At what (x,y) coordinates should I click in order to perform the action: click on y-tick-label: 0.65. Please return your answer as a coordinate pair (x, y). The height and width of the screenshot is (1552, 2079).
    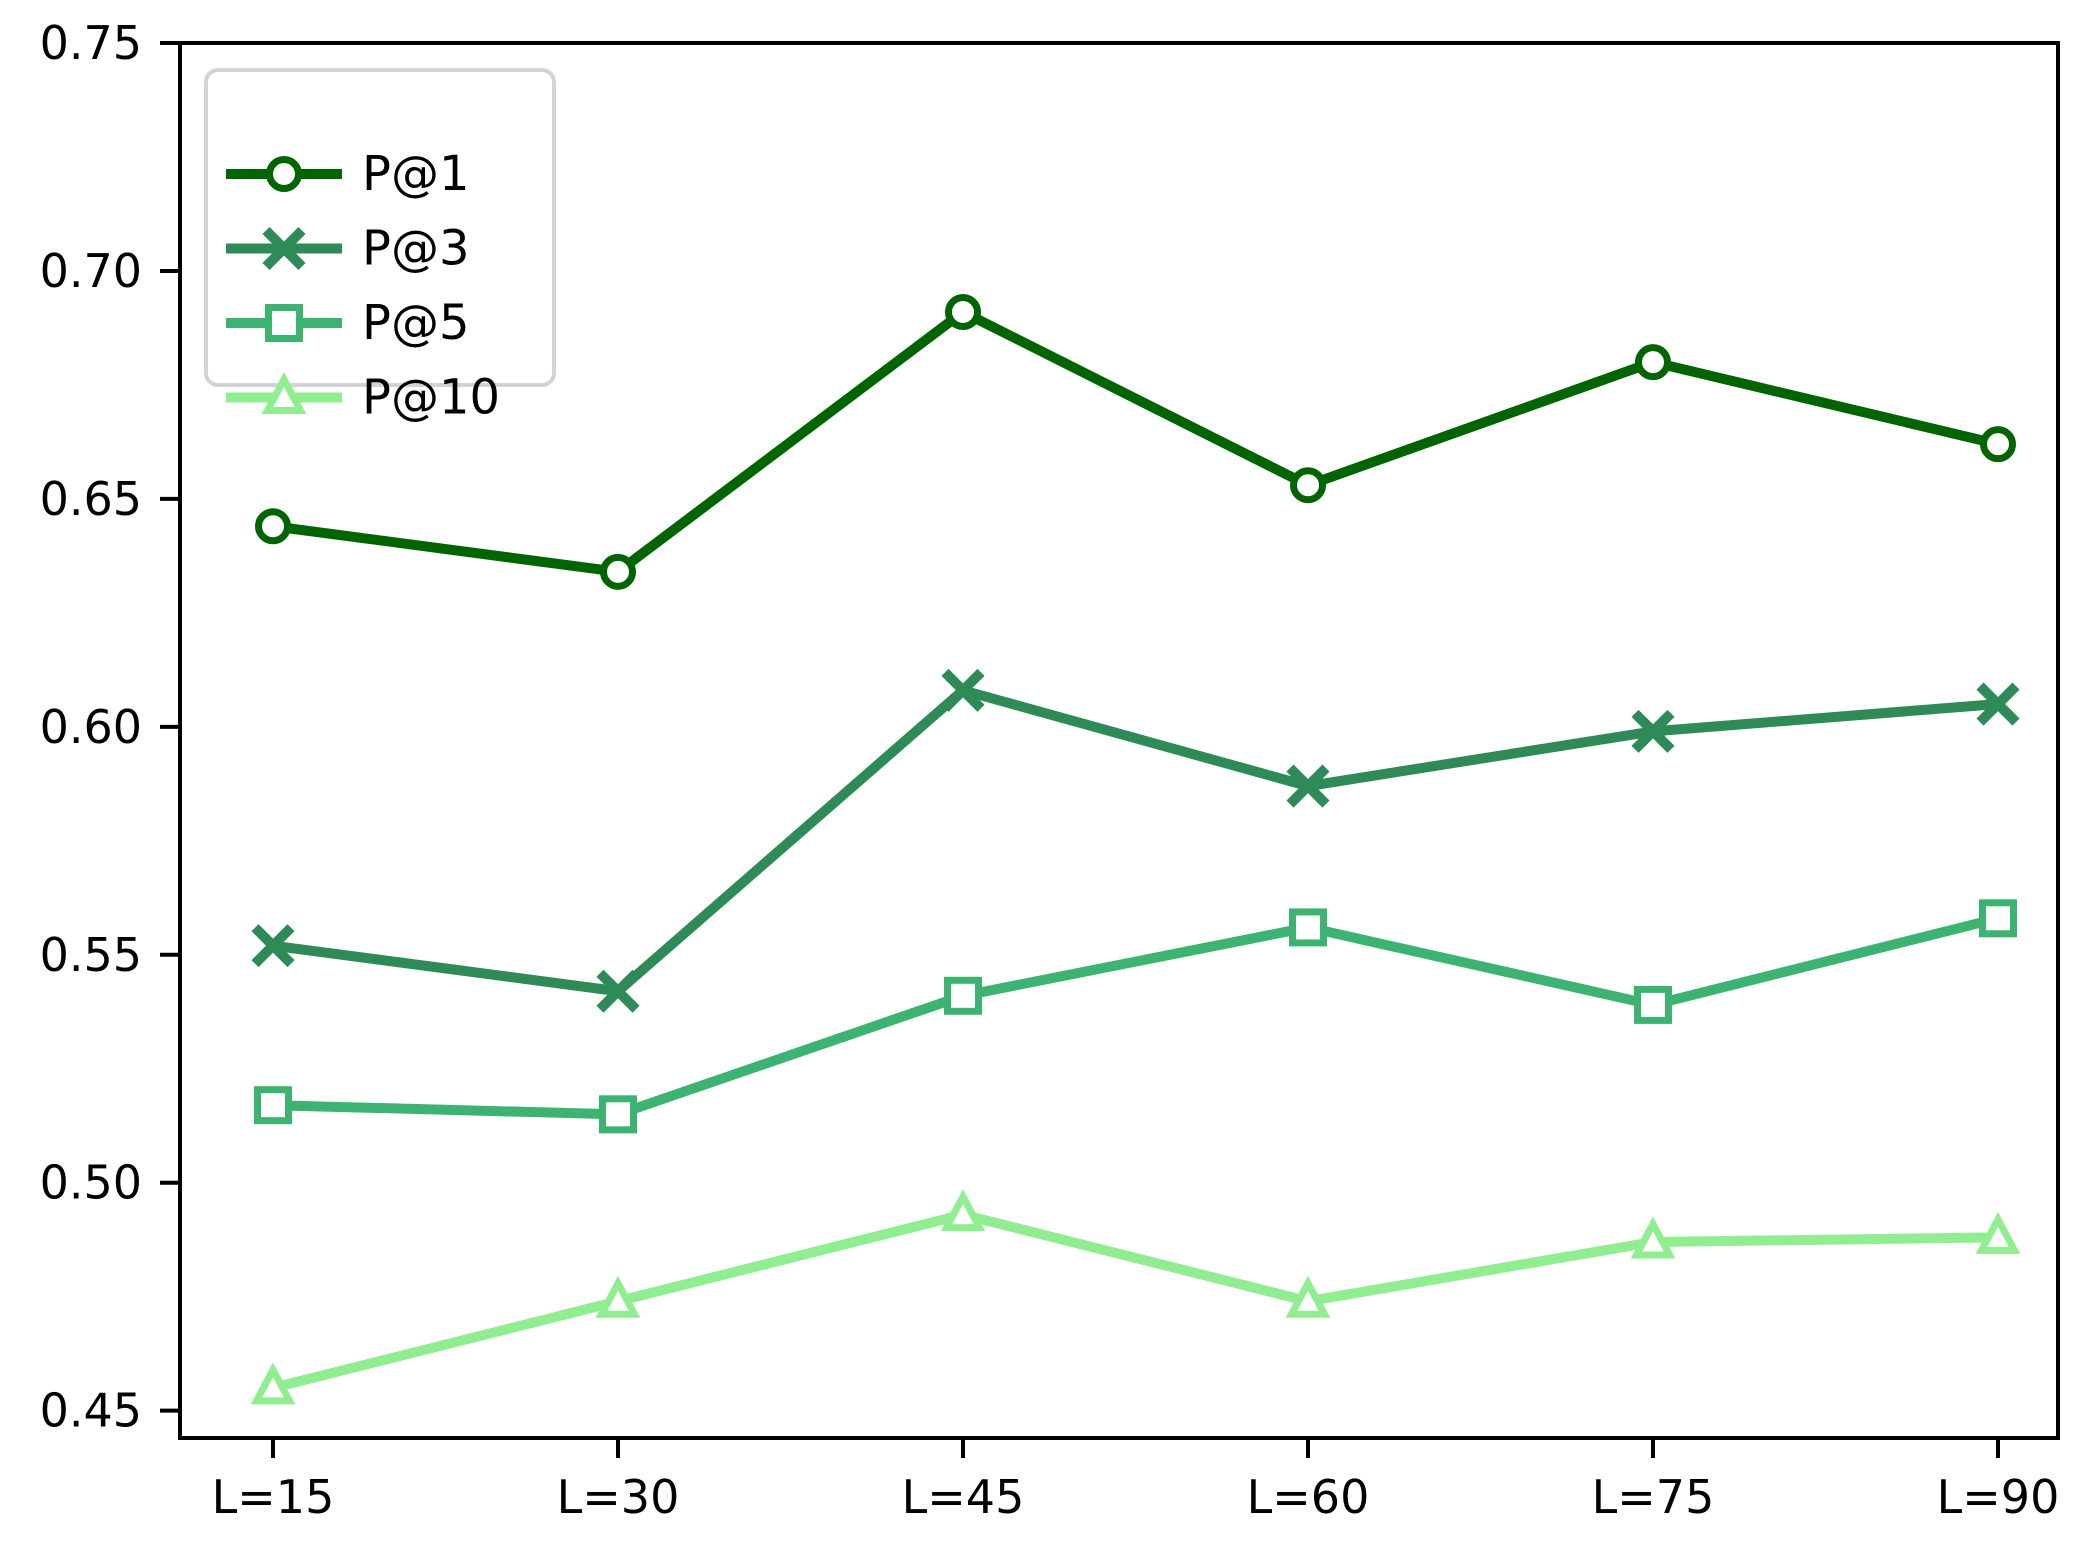
    Looking at the image, I should click on (91, 499).